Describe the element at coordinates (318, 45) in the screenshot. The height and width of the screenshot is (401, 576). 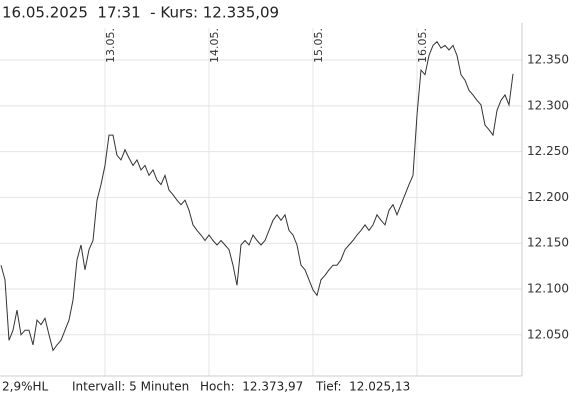
I see `x-tick-label: 15.05.` at that location.